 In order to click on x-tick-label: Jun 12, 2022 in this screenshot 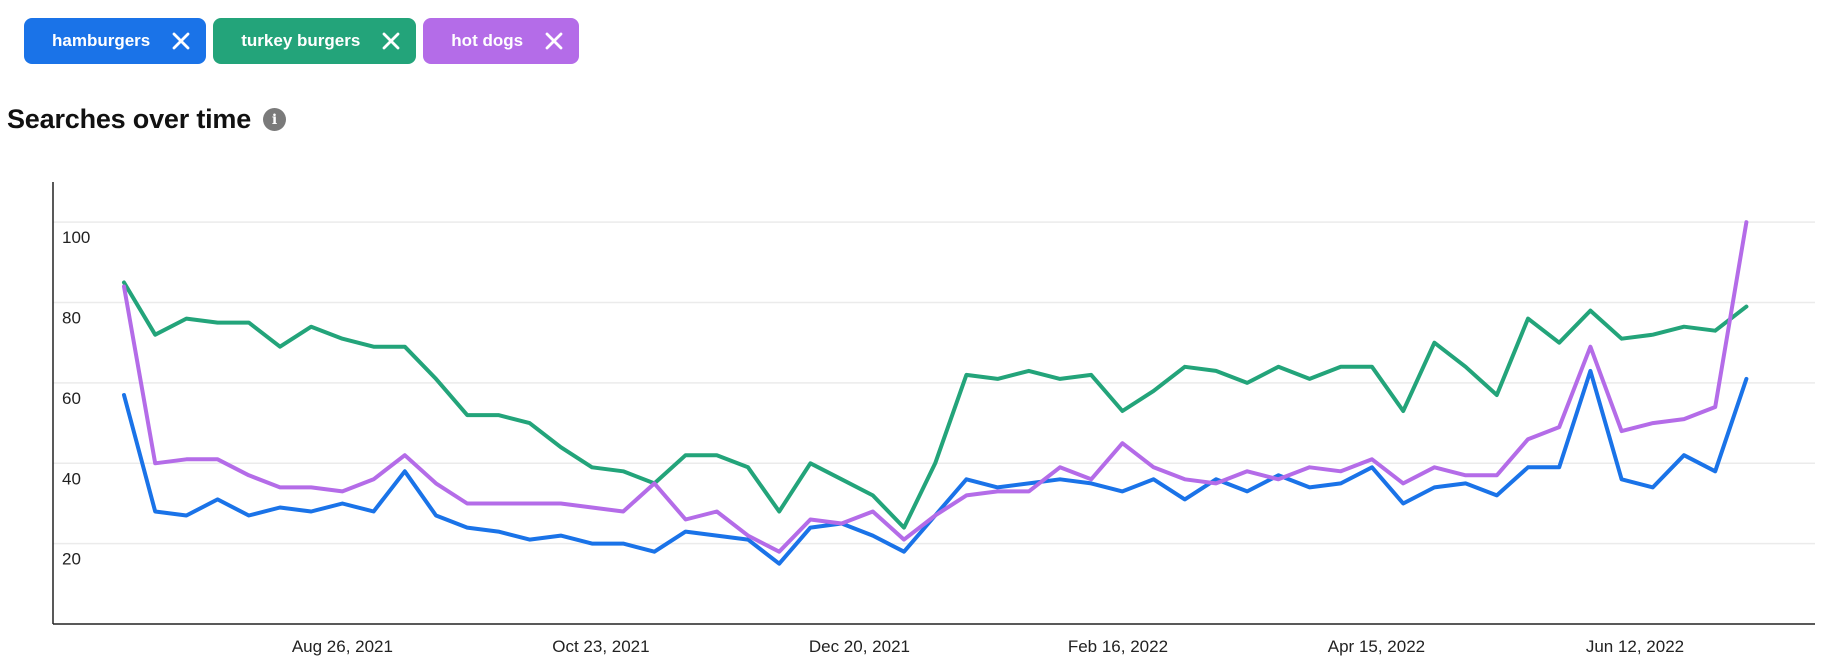, I will do `click(1635, 646)`.